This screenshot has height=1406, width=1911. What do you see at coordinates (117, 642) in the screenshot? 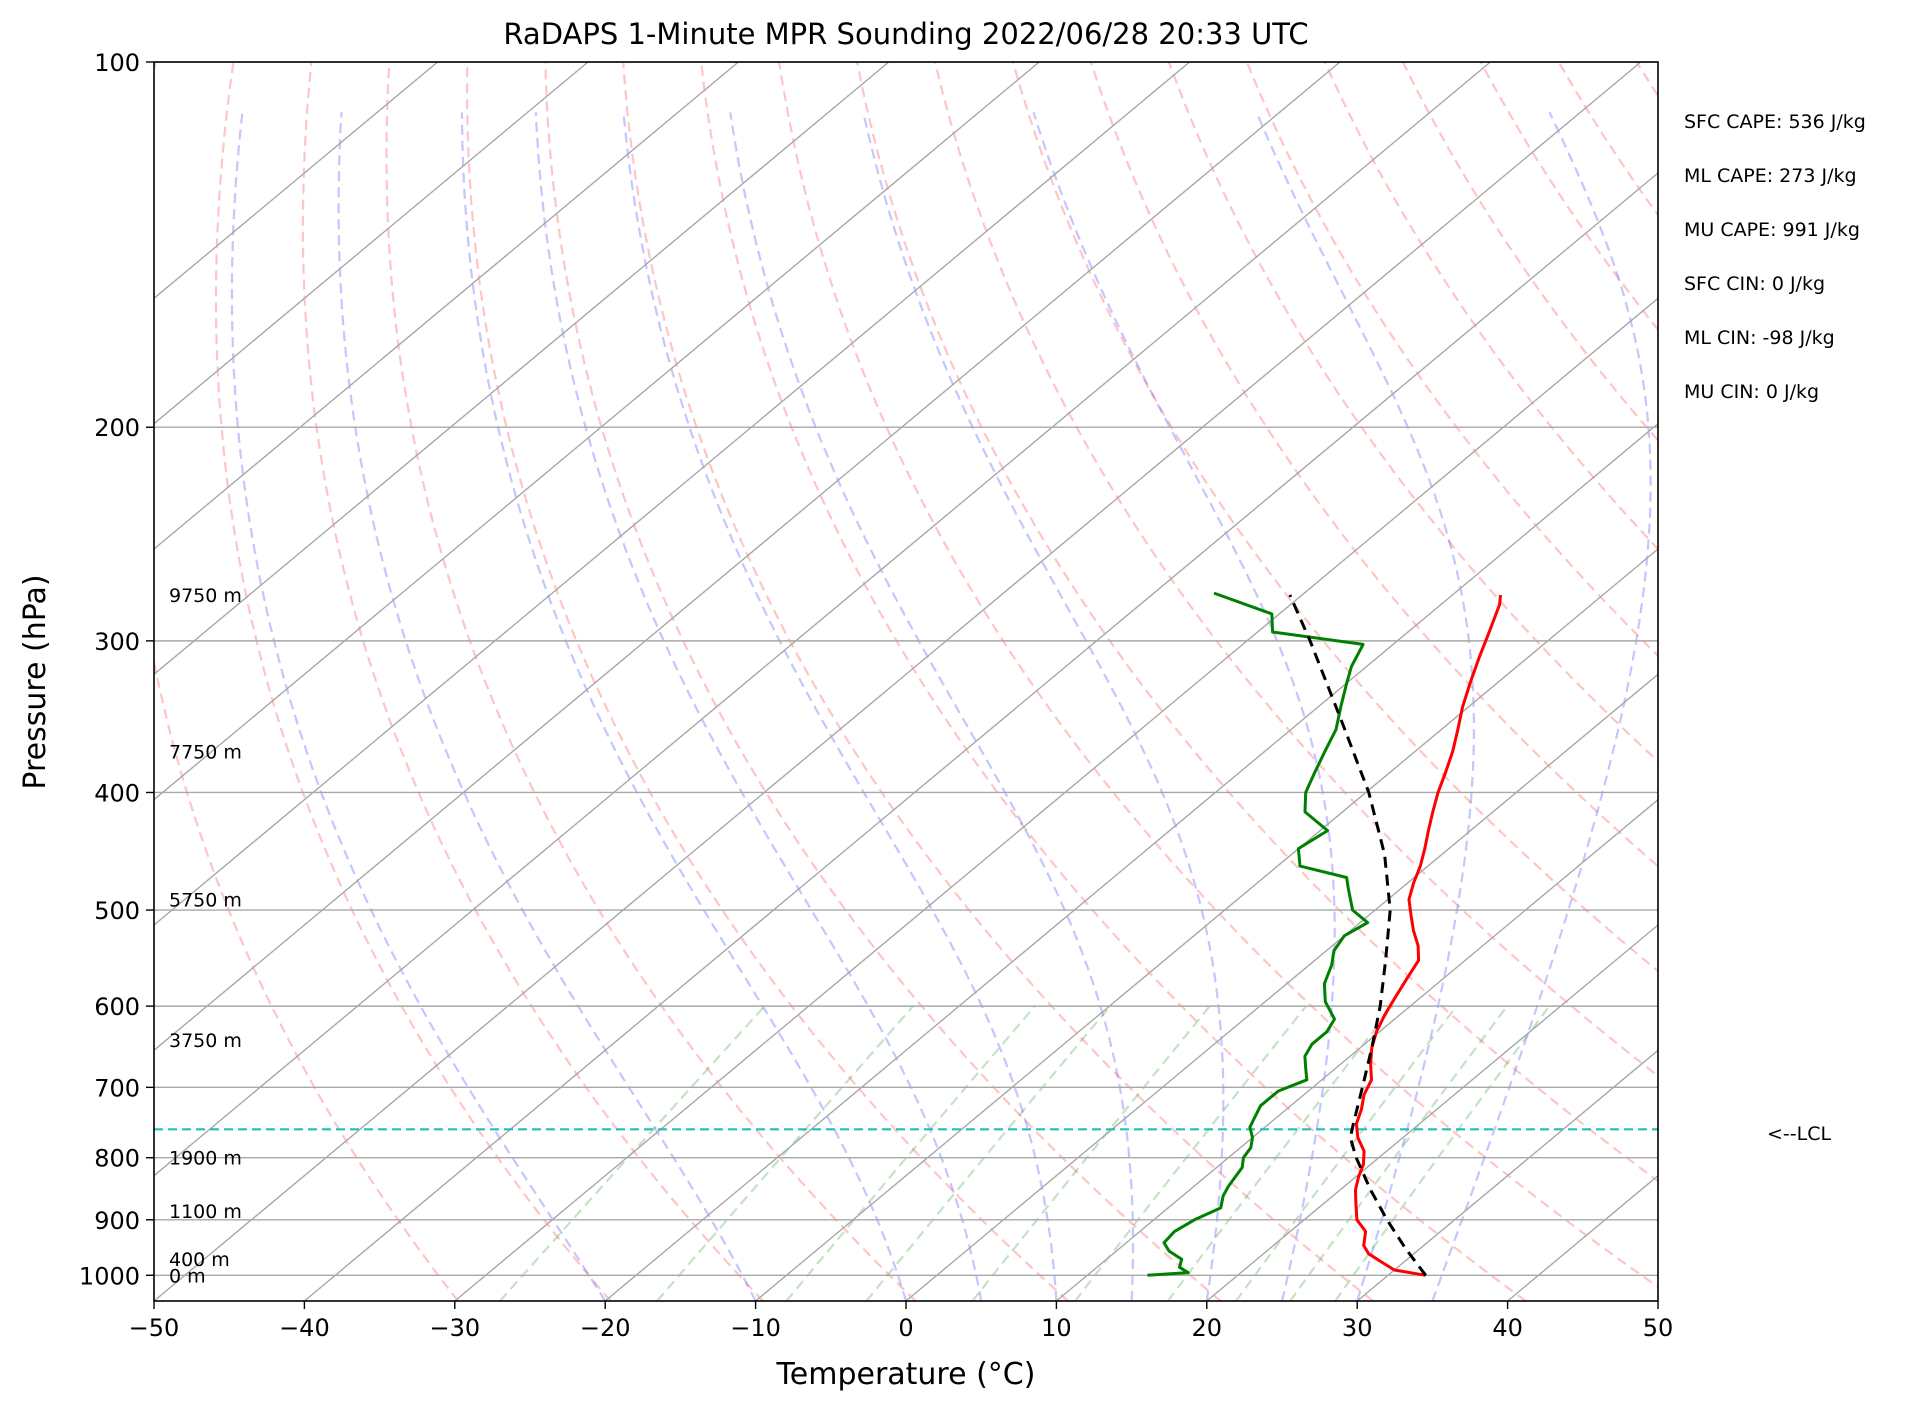
I see `y-tick-label: 300` at bounding box center [117, 642].